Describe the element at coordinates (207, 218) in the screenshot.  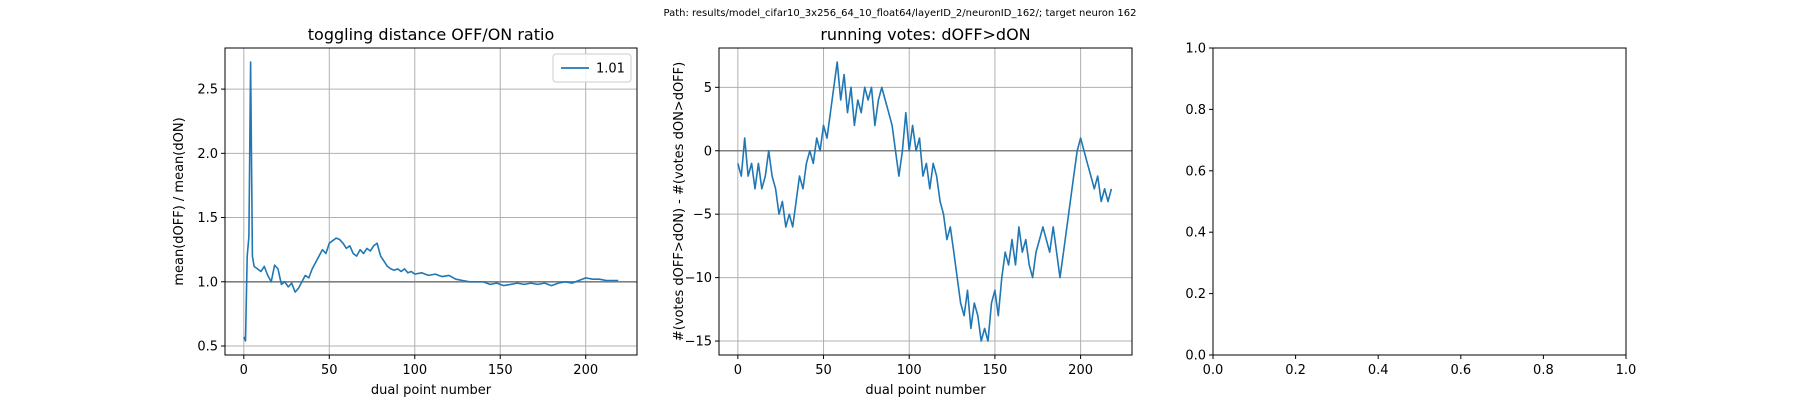
I see `y-tick-label: 1.5` at that location.